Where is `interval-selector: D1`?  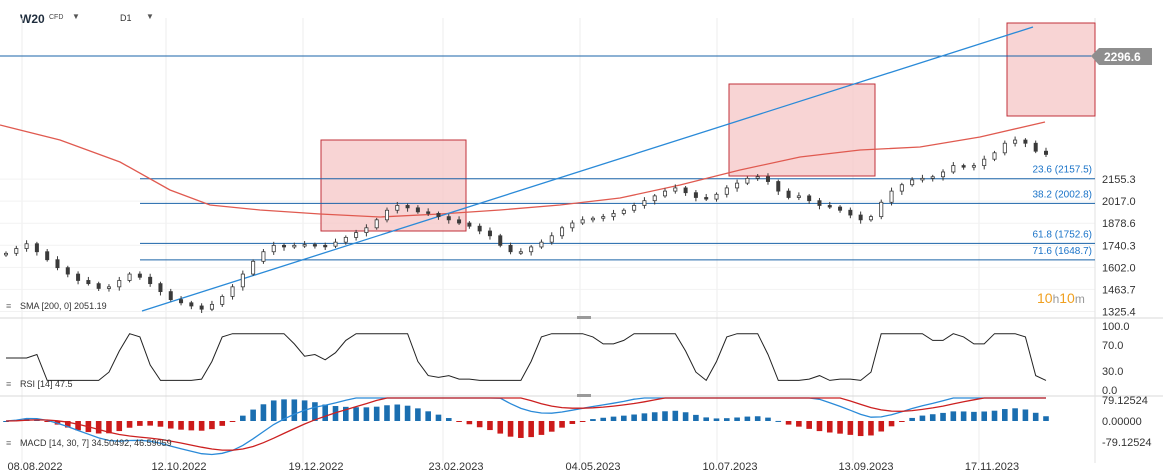
interval-selector: D1 is located at coordinates (126, 18).